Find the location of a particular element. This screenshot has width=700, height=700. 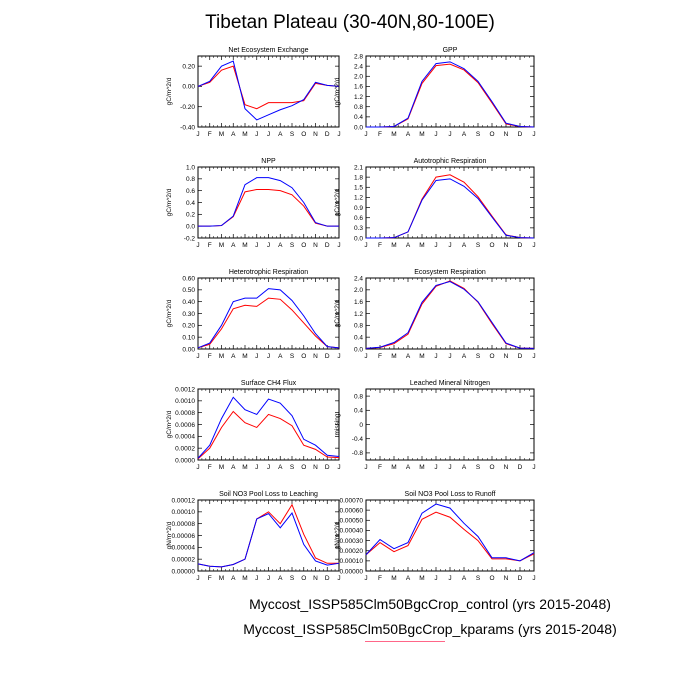

y-tick-label: 0.0006 is located at coordinates (185, 425).